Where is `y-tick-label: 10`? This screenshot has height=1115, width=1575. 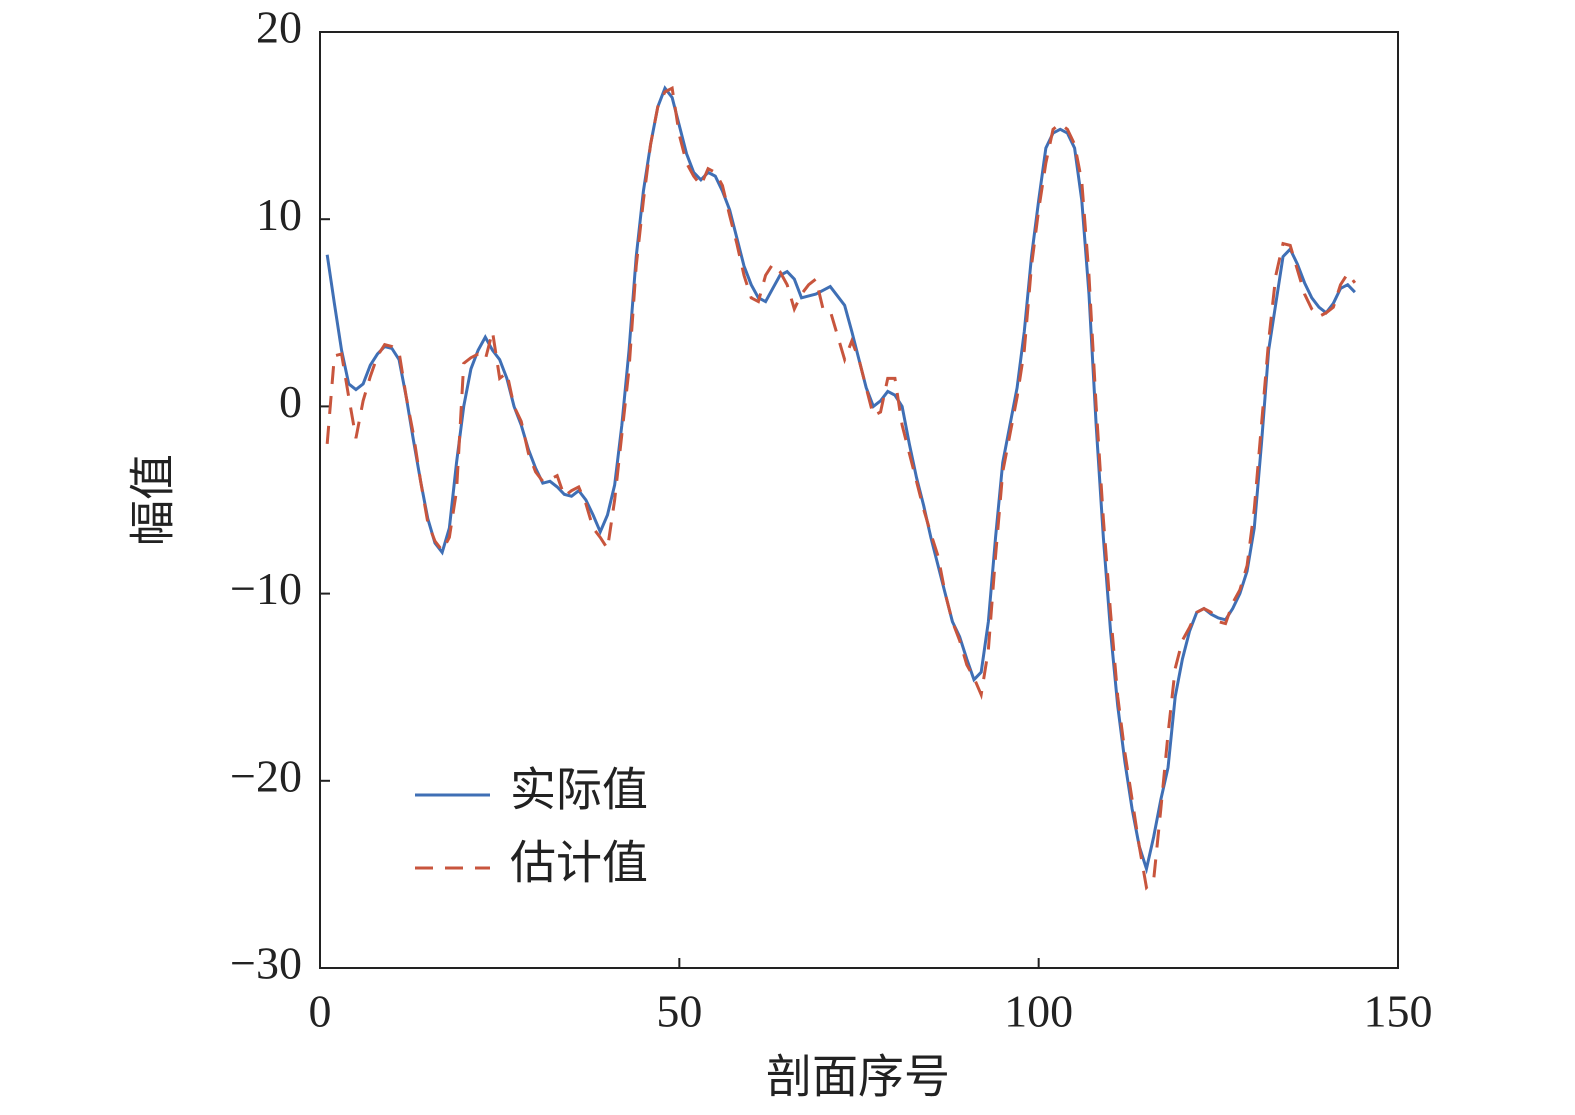 y-tick-label: 10 is located at coordinates (279, 214).